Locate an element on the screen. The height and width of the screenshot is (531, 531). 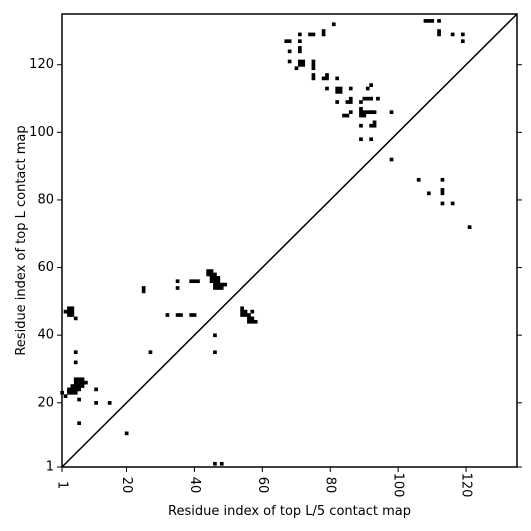
x-axis-ticks: 1 20 40 60 80 100 120 is located at coordinates (264, 482).